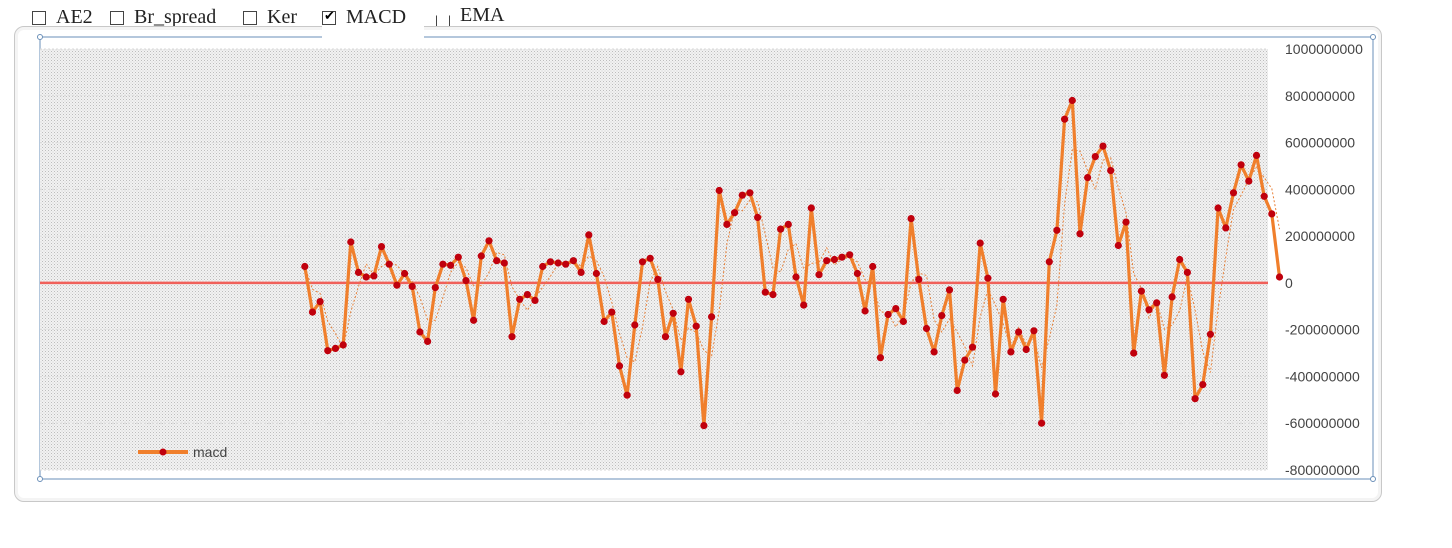  I want to click on toggle-br-spread: Br_spread, so click(163, 17).